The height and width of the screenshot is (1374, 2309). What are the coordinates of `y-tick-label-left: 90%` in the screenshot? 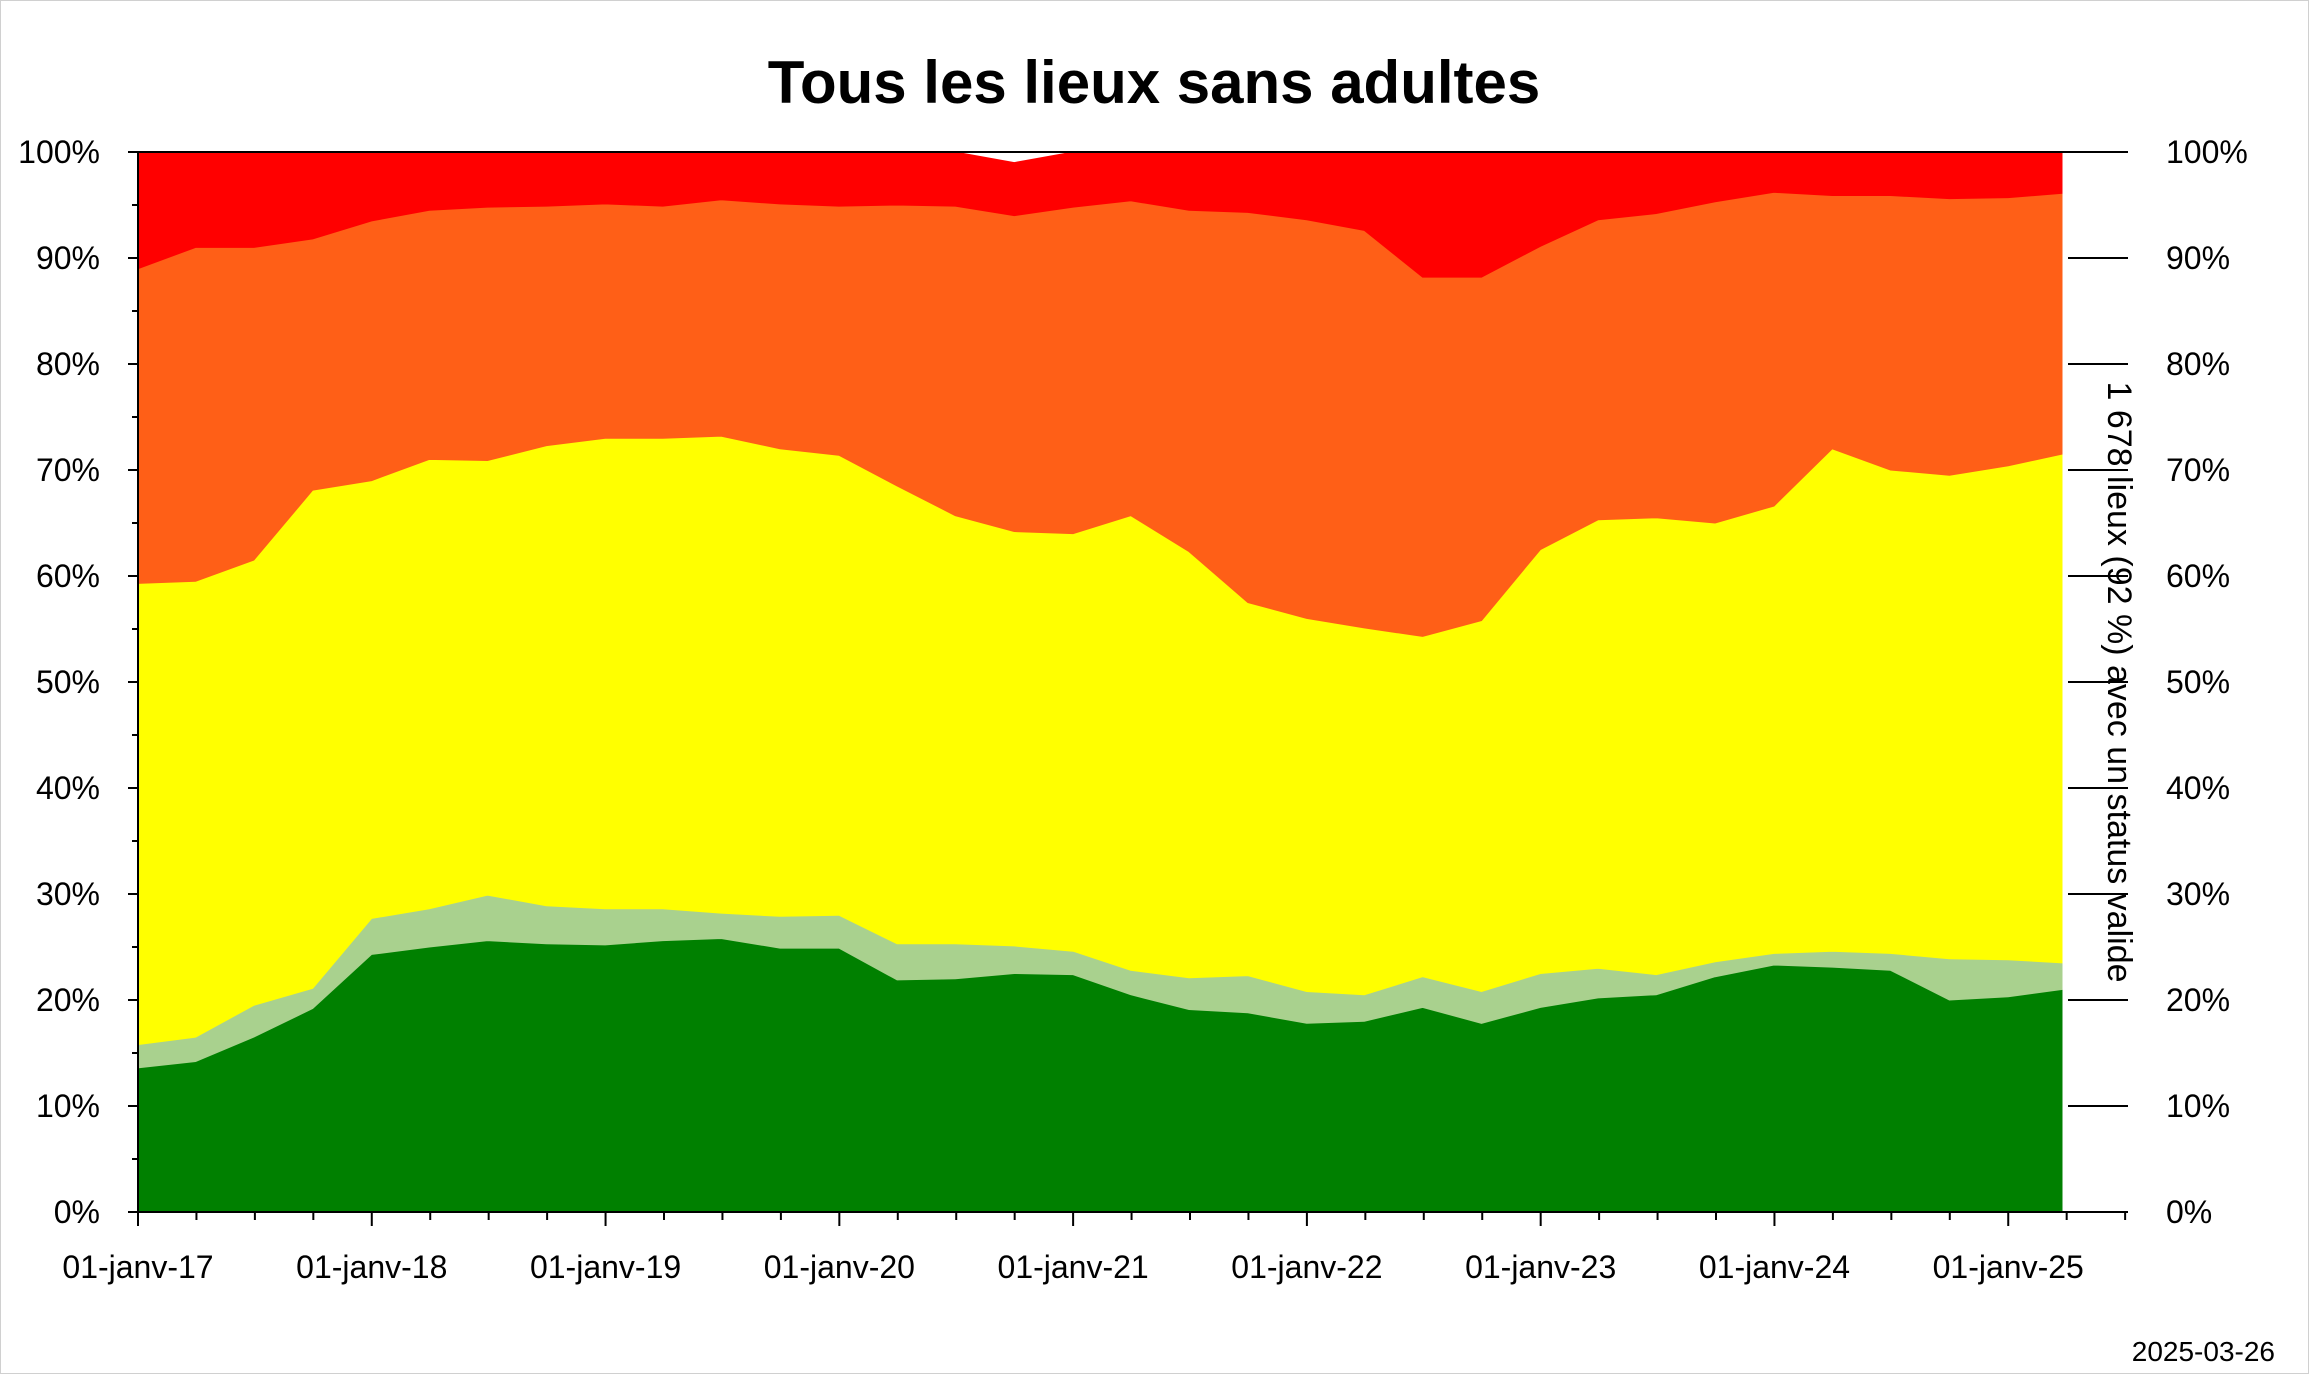 It's located at (68, 258).